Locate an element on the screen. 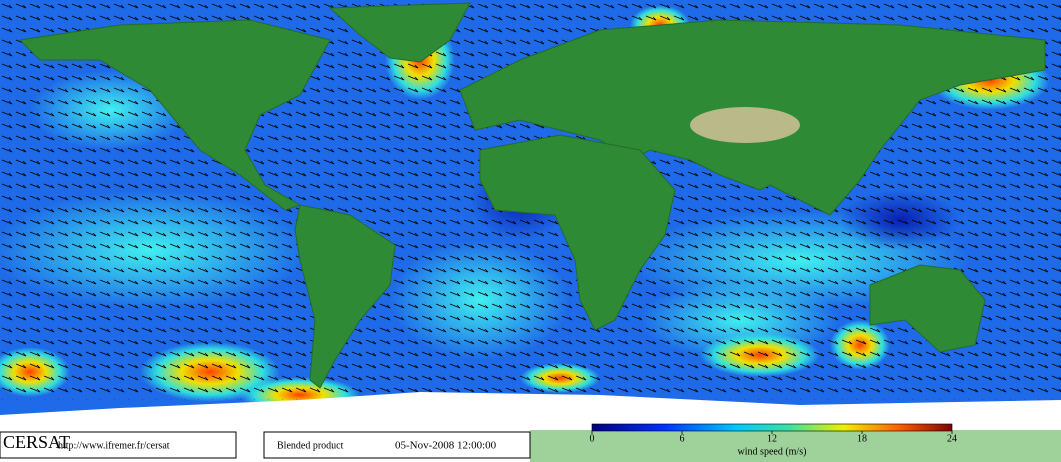 The height and width of the screenshot is (462, 1061). url: http://www.ifremer.fr/cersat is located at coordinates (114, 445).